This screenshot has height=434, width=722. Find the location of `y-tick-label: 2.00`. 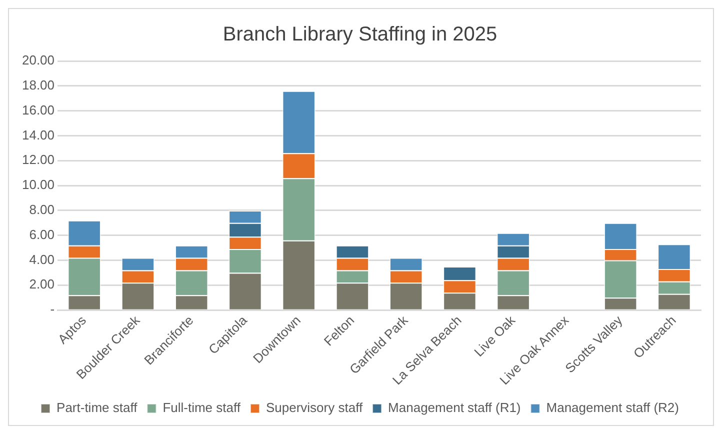

y-tick-label: 2.00 is located at coordinates (42, 284).